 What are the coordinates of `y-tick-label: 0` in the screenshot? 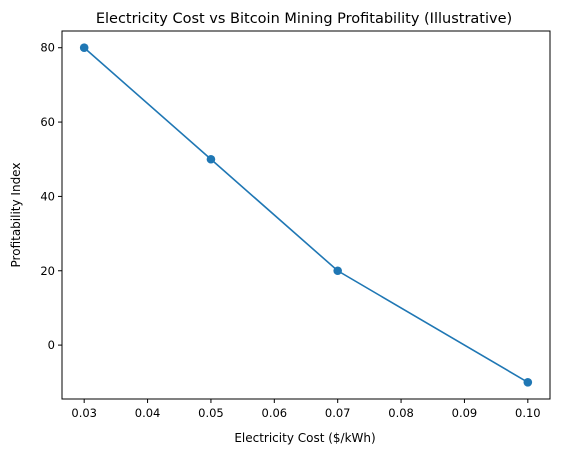 It's located at (51, 345).